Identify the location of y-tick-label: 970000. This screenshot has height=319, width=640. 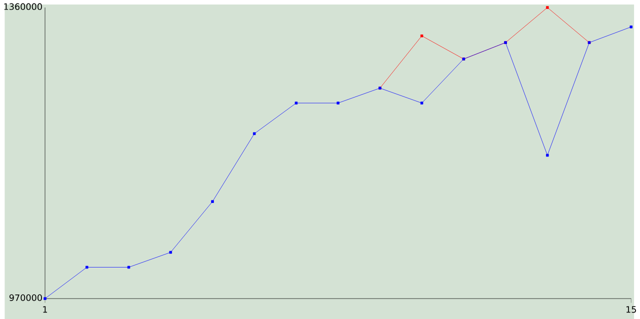
(25, 297).